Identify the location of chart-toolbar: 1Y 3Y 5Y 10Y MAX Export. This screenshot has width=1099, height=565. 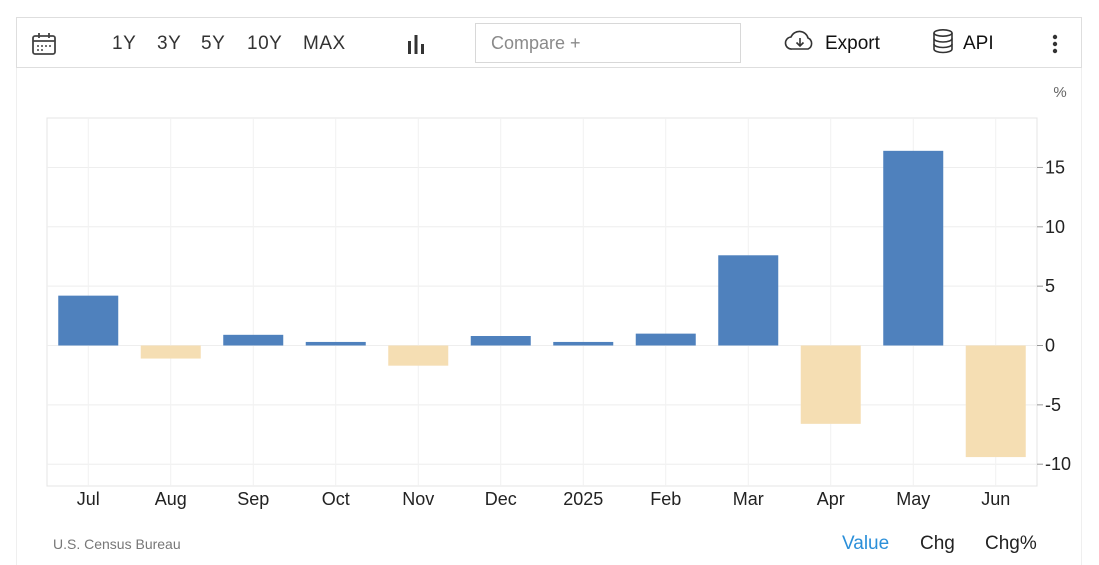
(549, 42).